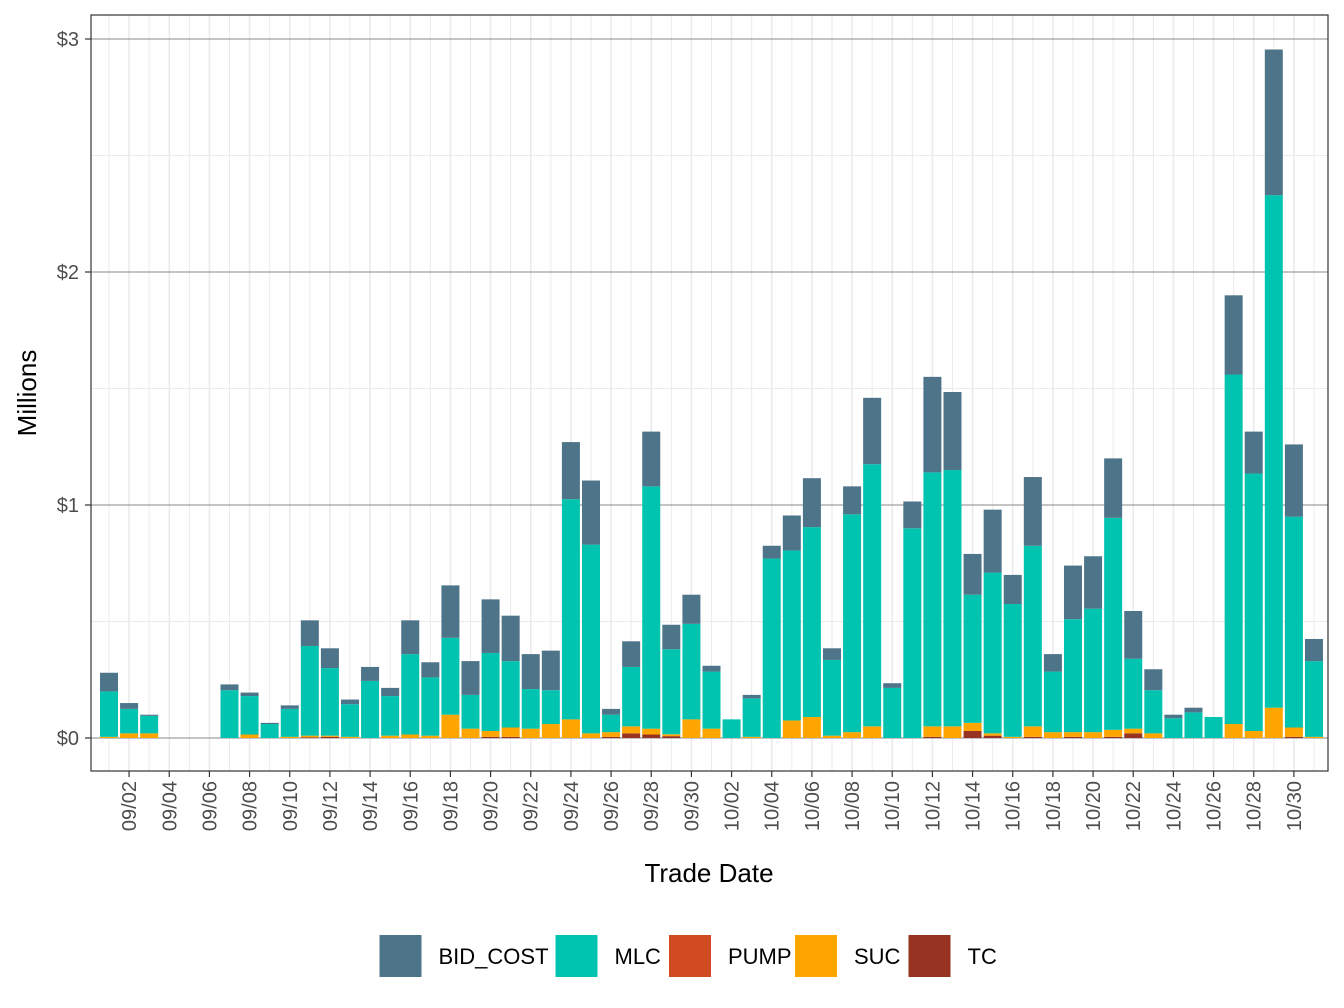 Image resolution: width=1344 pixels, height=1008 pixels. Describe the element at coordinates (451, 806) in the screenshot. I see `x-tick-label: 09/18` at that location.